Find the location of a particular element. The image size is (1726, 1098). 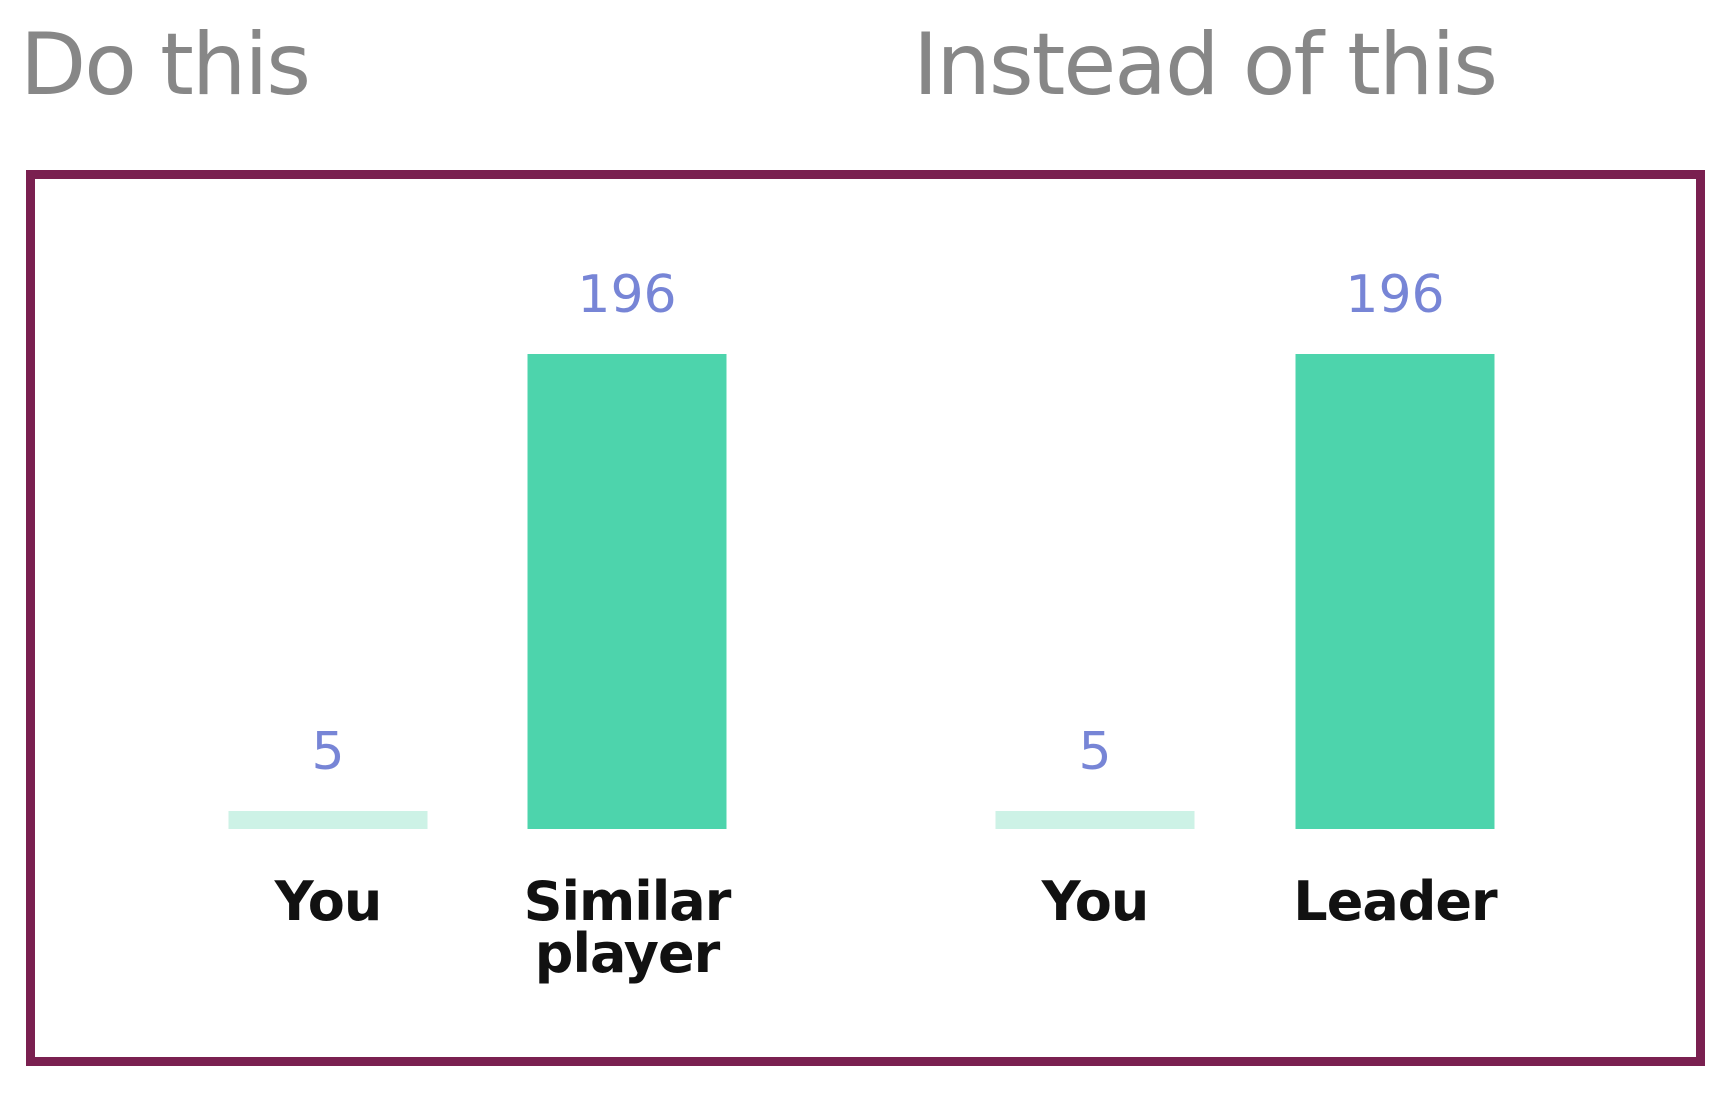

category-label: Similar is located at coordinates (628, 901).